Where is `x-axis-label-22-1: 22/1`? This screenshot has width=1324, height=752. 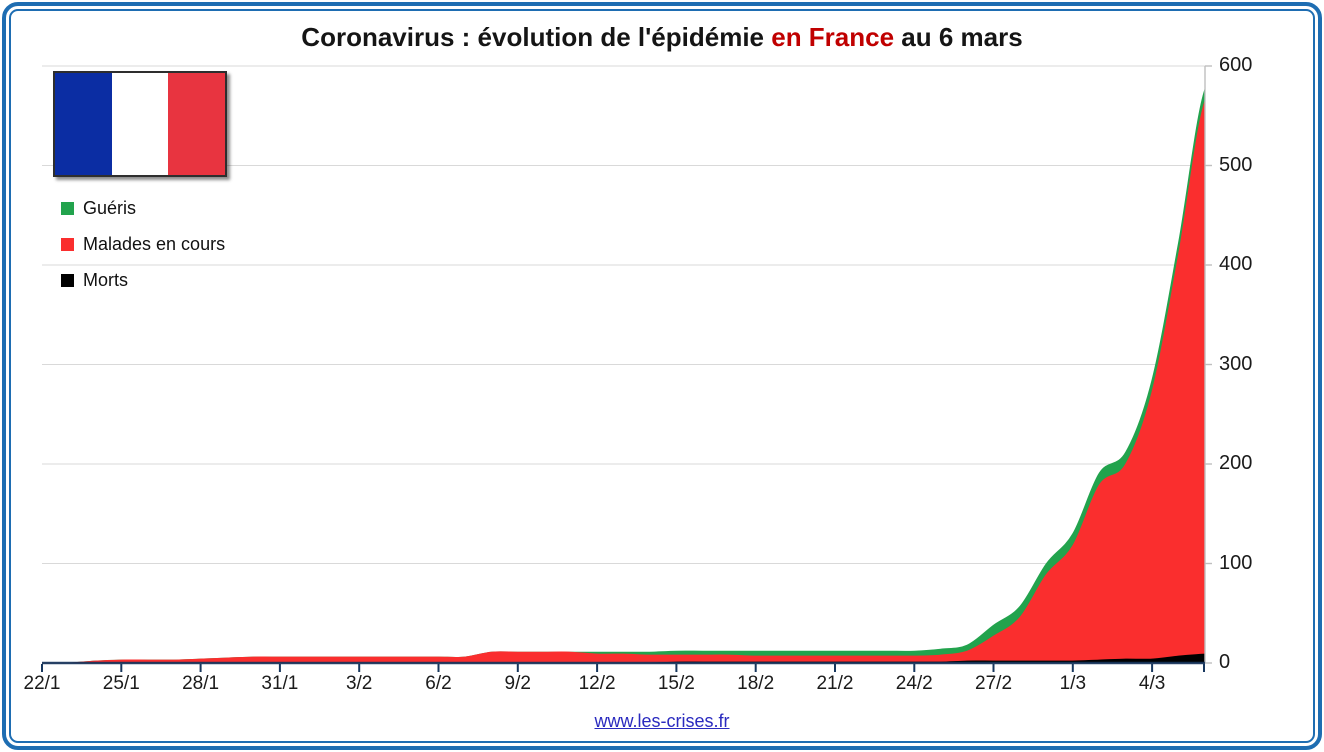 x-axis-label-22-1: 22/1 is located at coordinates (42, 683).